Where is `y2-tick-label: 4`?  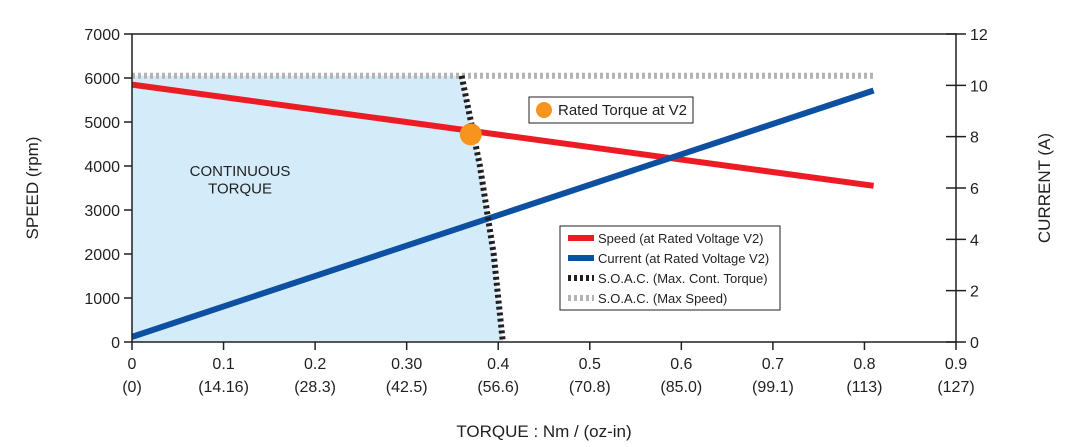 y2-tick-label: 4 is located at coordinates (974, 240).